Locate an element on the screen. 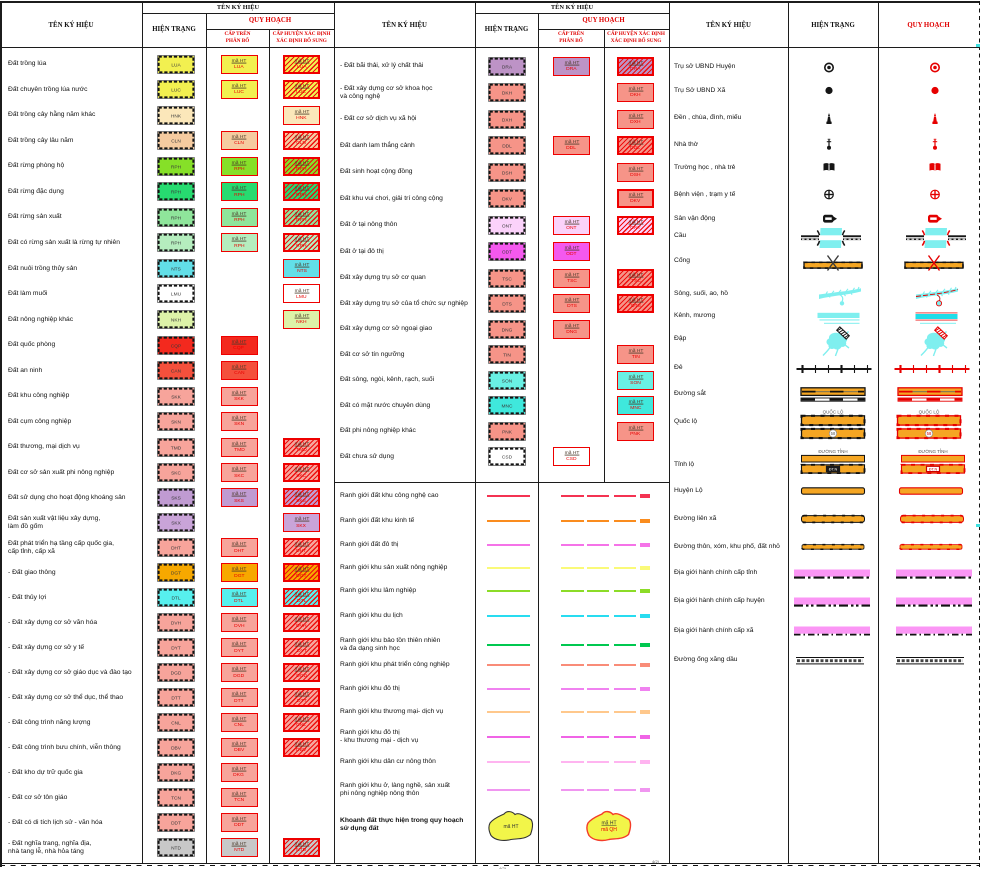  svg-text: HNK is located at coordinates (176, 116).